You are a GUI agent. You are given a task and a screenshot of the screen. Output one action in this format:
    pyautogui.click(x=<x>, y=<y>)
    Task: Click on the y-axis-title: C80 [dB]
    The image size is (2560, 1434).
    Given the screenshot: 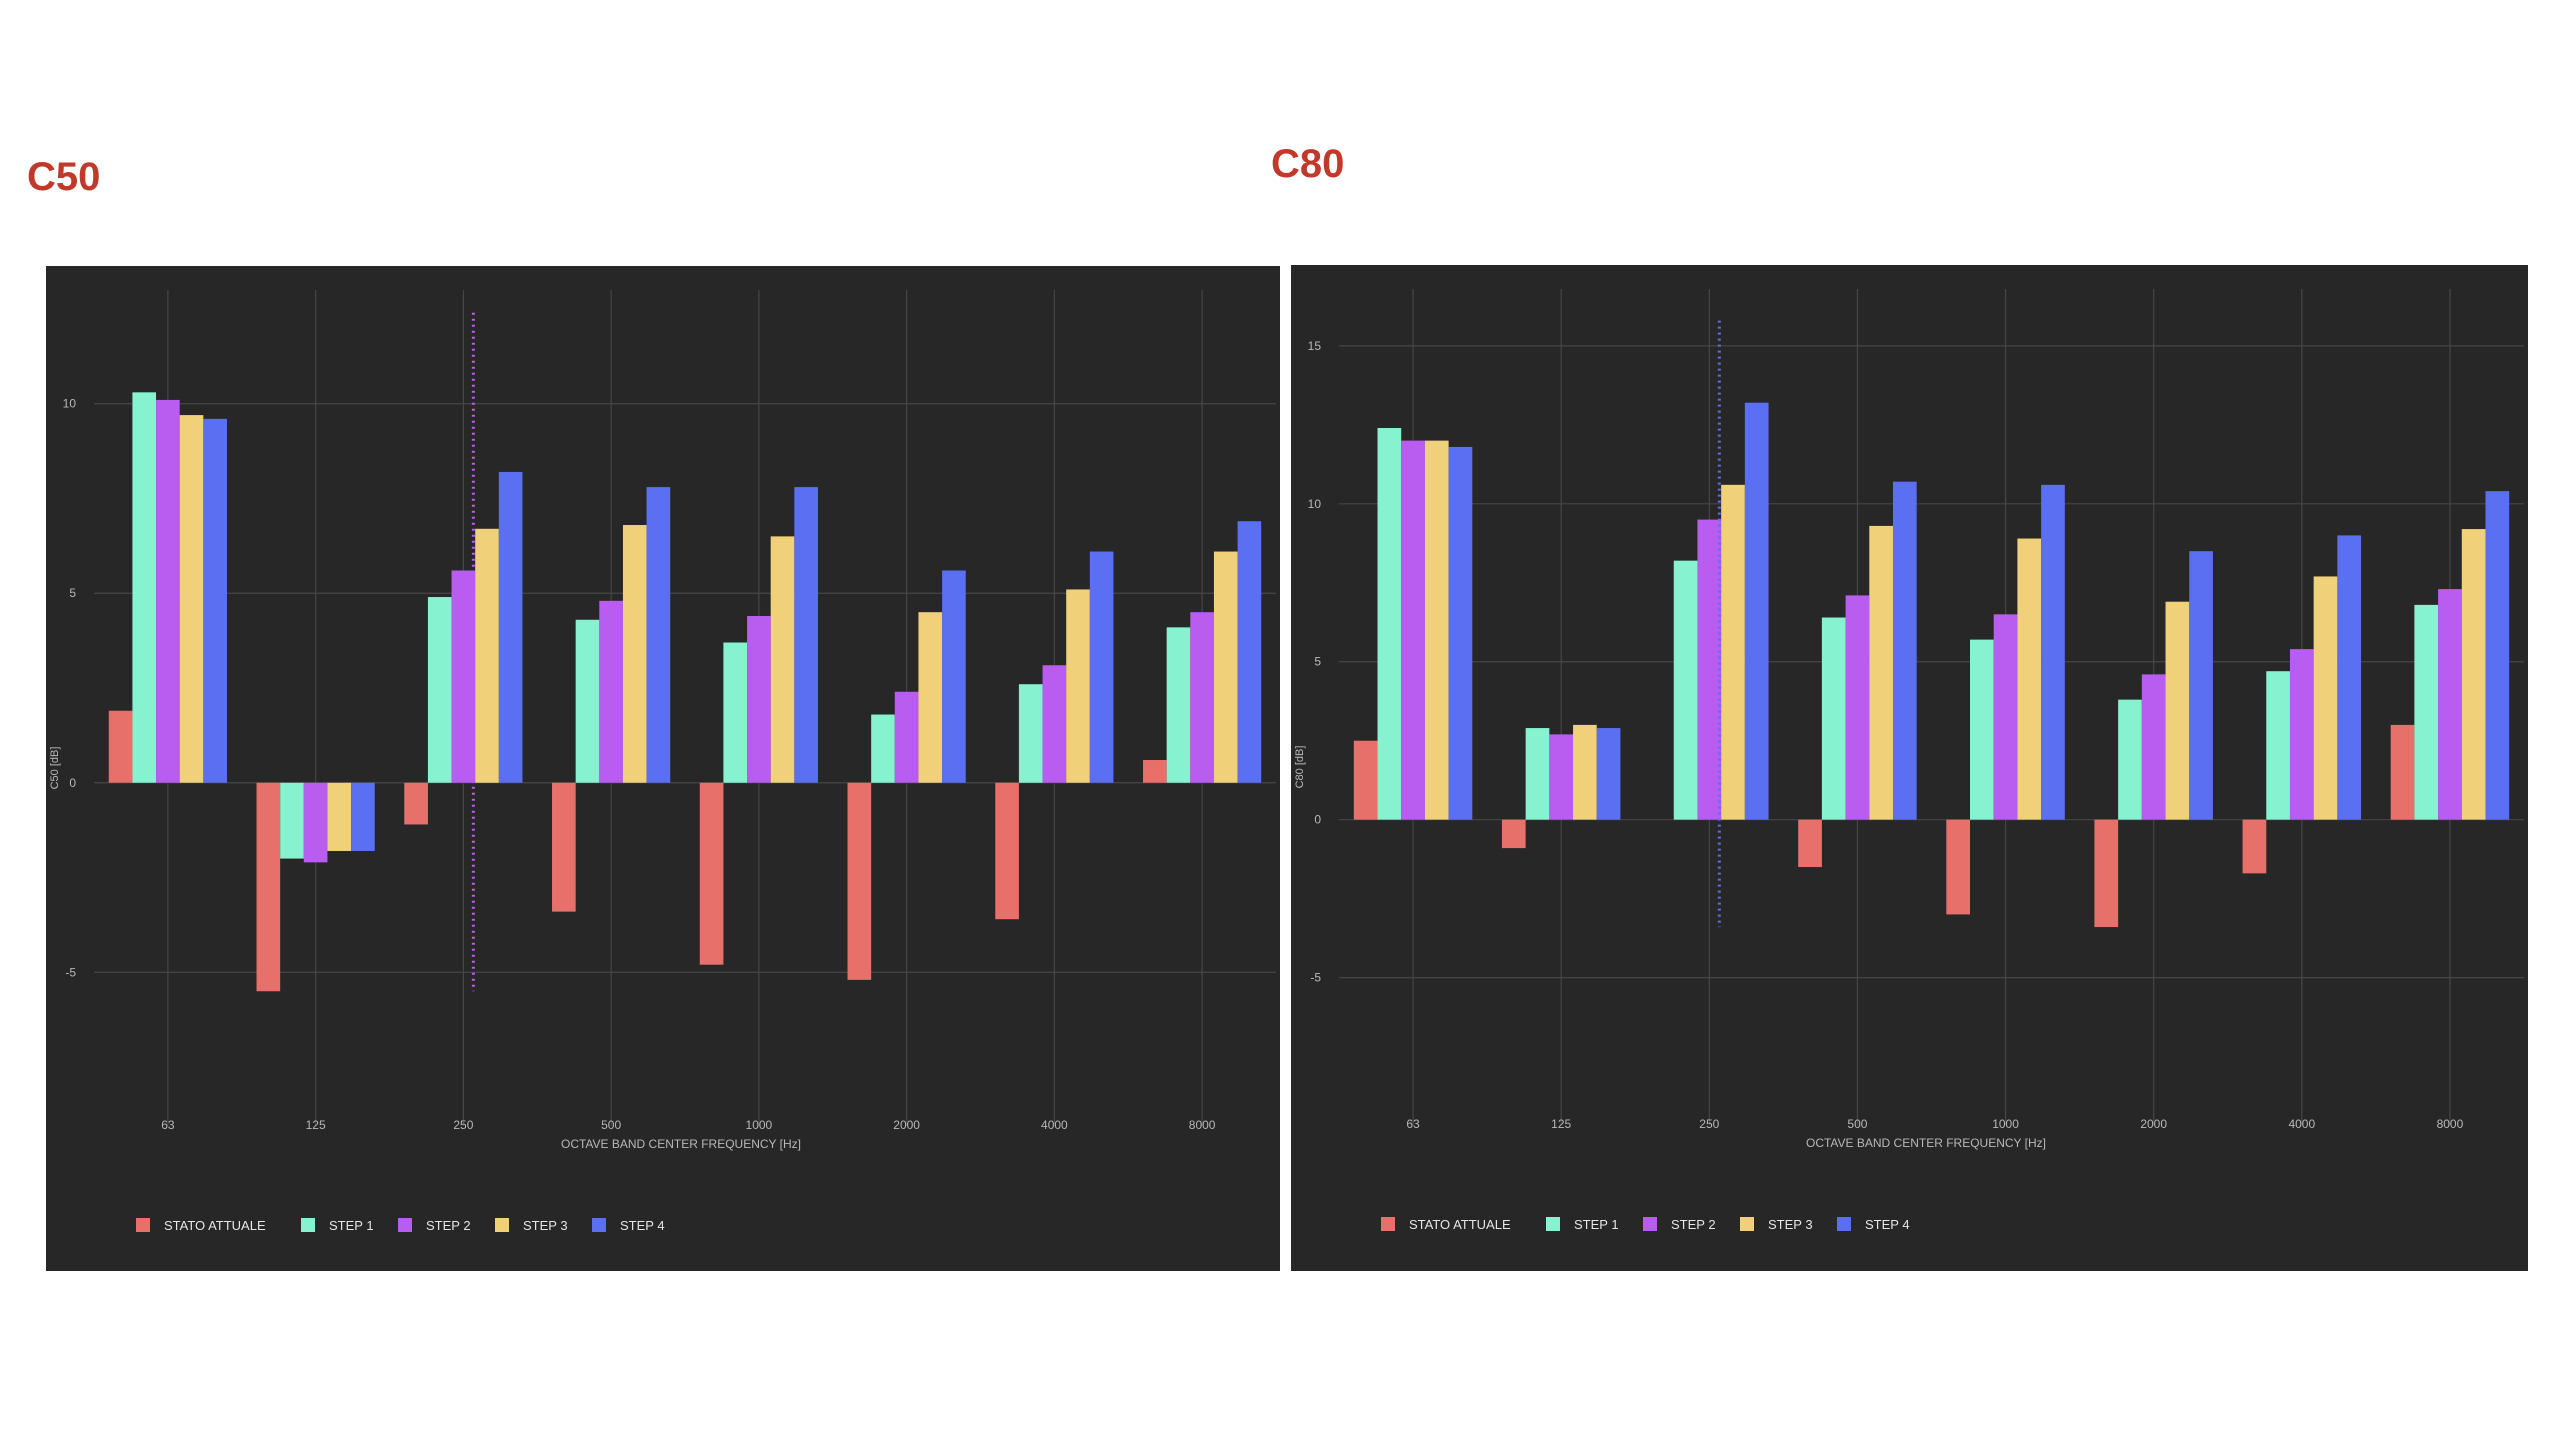 What is the action you would take?
    pyautogui.click(x=1300, y=767)
    